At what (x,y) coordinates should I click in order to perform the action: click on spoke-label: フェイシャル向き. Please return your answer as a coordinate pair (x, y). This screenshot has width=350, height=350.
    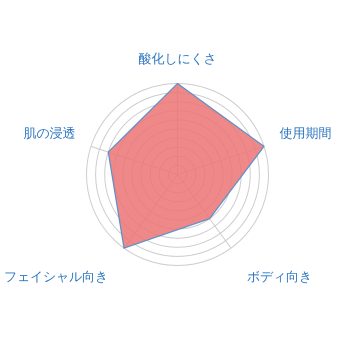
    Looking at the image, I should click on (56, 278).